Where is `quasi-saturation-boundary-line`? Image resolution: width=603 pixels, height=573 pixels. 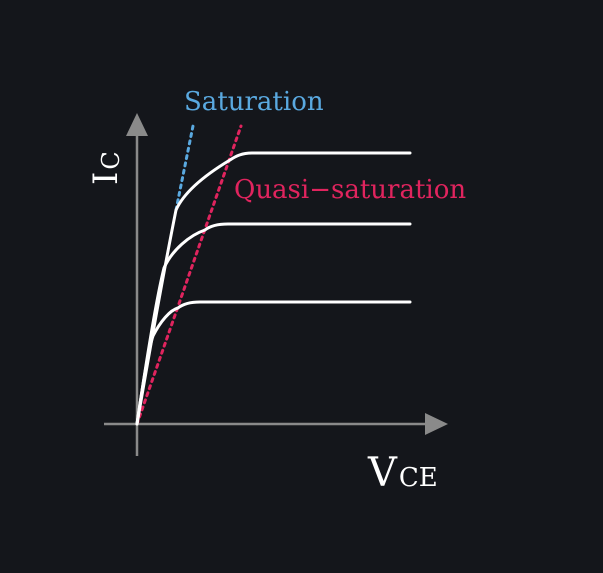 quasi-saturation-boundary-line is located at coordinates (189, 275).